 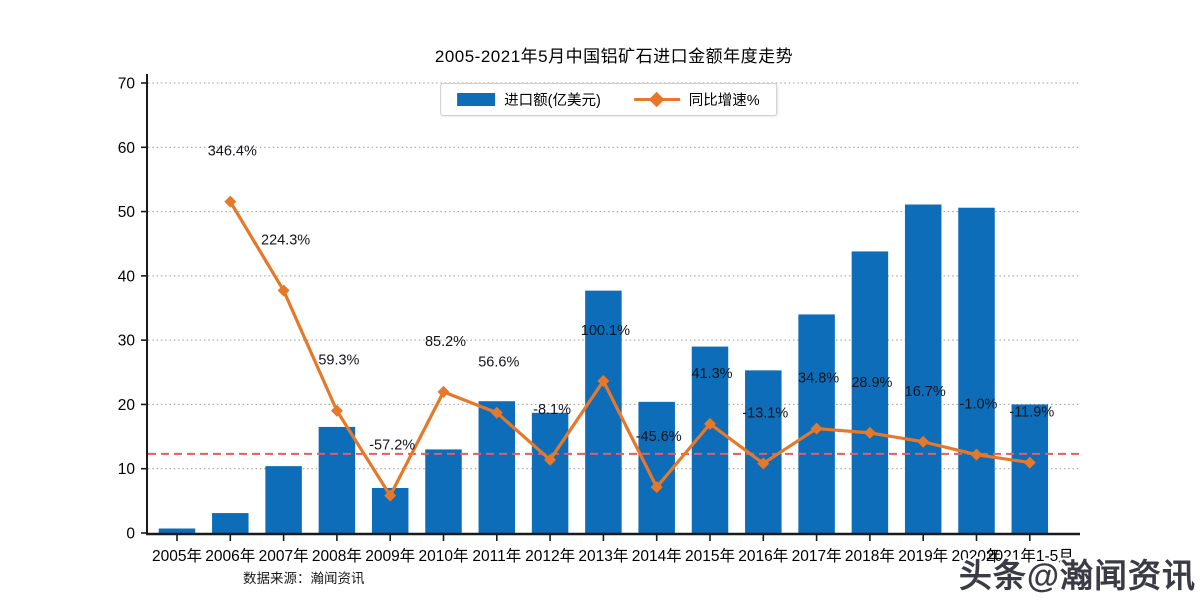 What do you see at coordinates (127, 341) in the screenshot?
I see `y-axis-tick-label: 30` at bounding box center [127, 341].